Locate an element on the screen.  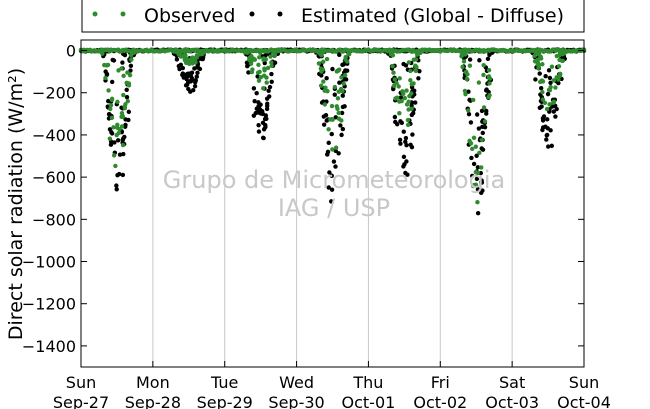
x-tick-label-day: Tue is located at coordinates (224, 382).